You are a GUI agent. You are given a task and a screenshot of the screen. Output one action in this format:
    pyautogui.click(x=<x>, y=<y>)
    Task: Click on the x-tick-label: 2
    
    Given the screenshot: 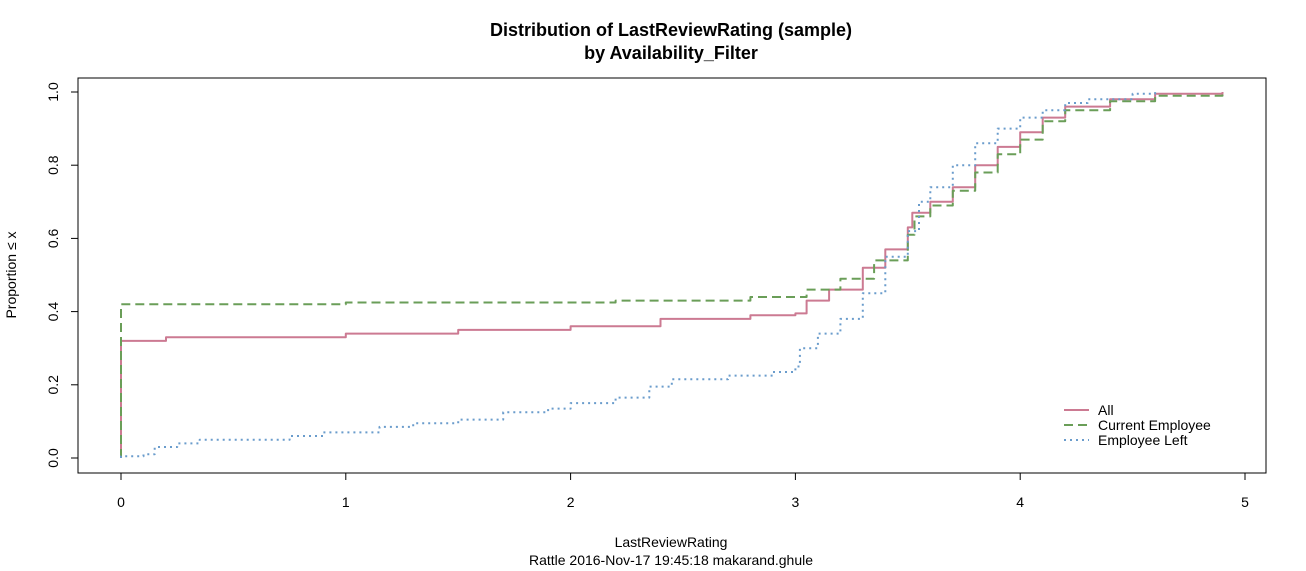 What is the action you would take?
    pyautogui.click(x=571, y=502)
    